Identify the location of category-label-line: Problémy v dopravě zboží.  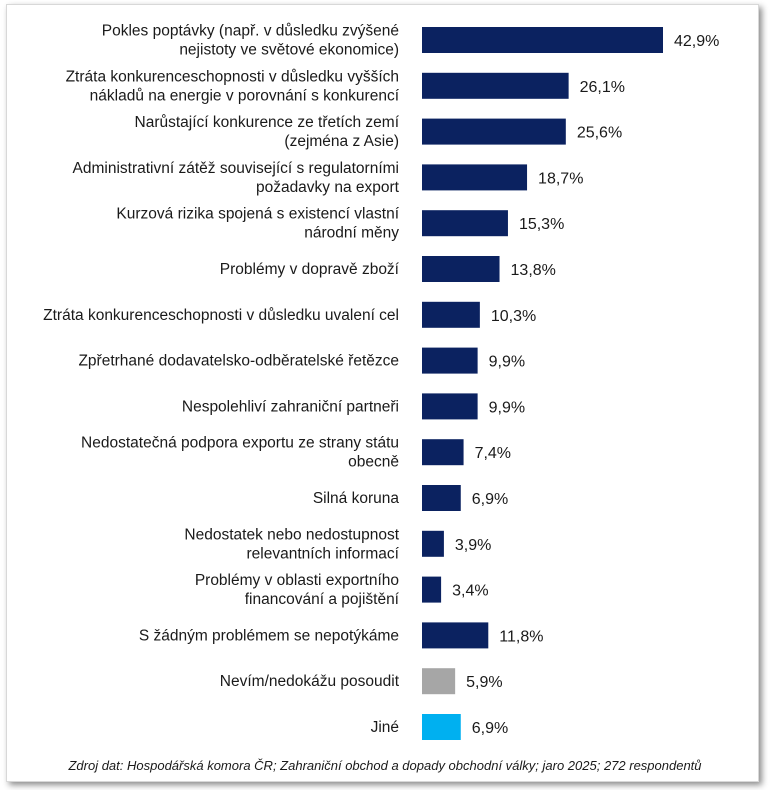
(310, 269).